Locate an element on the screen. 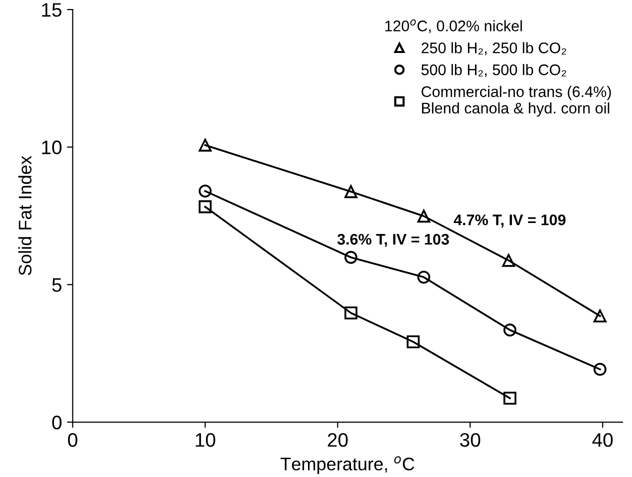 Image resolution: width=632 pixels, height=477 pixels. x-tick-label: 20 is located at coordinates (338, 440).